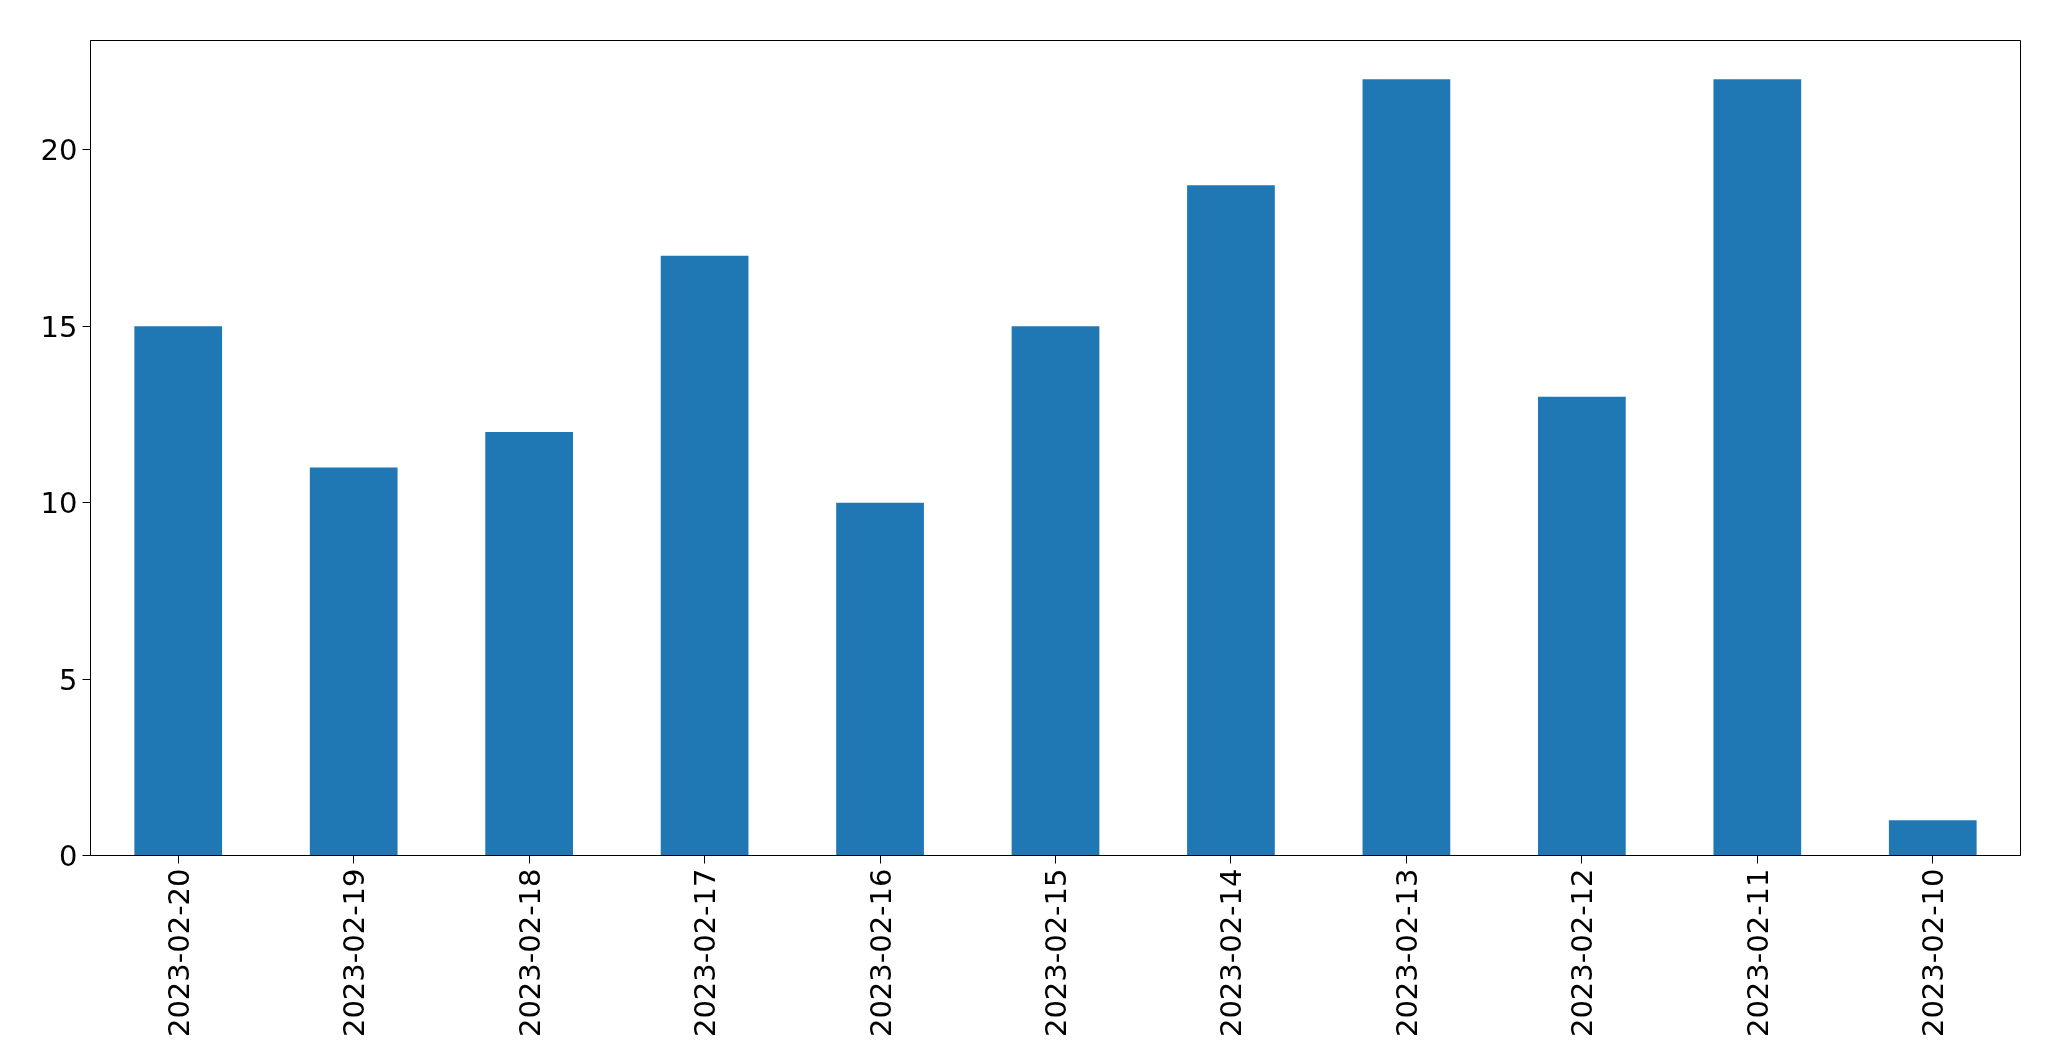 The height and width of the screenshot is (1061, 2071). What do you see at coordinates (705, 953) in the screenshot?
I see `x-tick-label: 2023-02-17` at bounding box center [705, 953].